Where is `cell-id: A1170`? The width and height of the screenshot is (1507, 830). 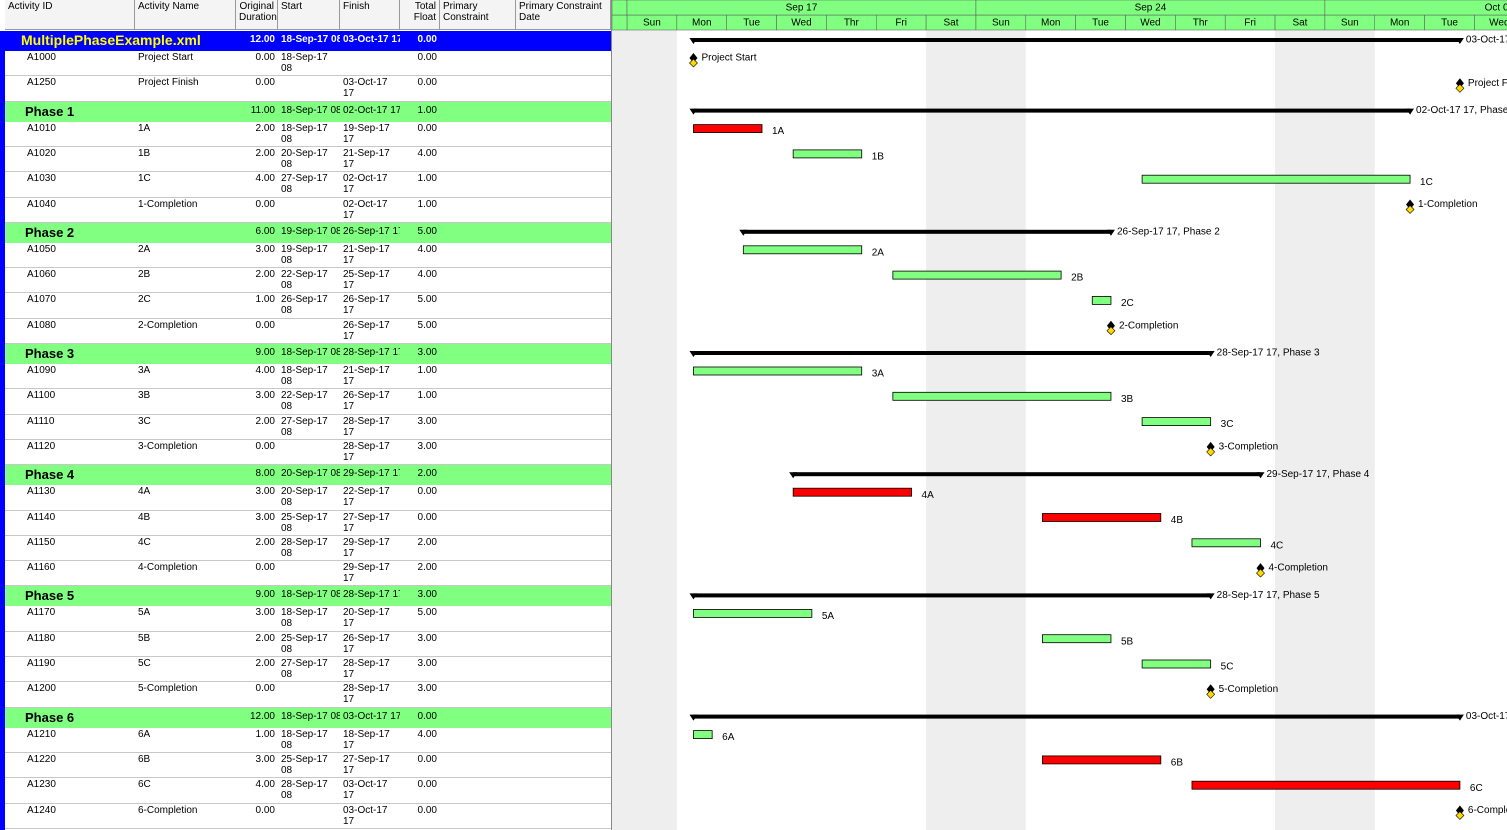
cell-id: A1170 is located at coordinates (41, 613).